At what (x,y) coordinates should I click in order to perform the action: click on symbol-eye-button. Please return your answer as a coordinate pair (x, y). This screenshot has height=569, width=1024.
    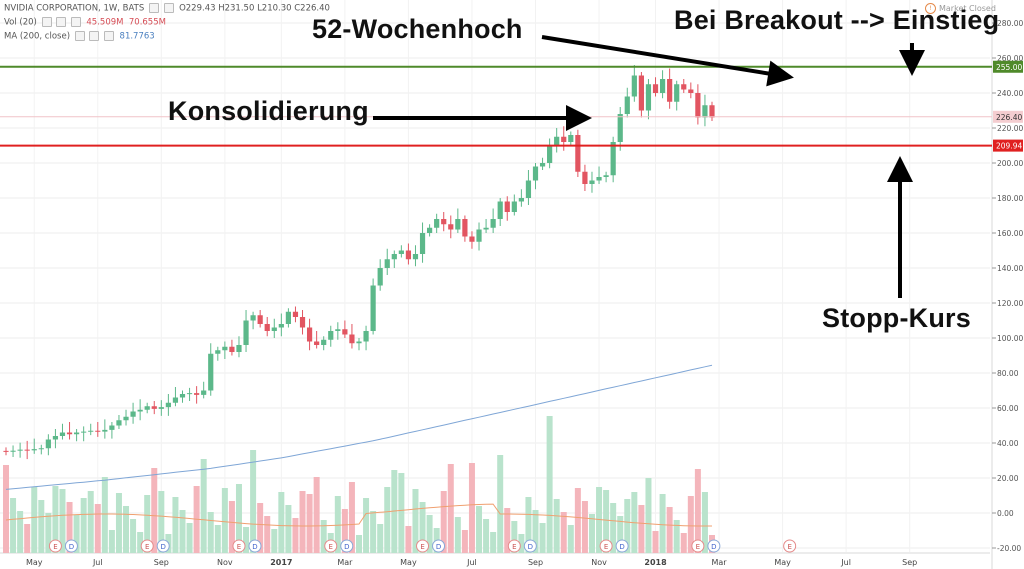
    Looking at the image, I should click on (153, 8).